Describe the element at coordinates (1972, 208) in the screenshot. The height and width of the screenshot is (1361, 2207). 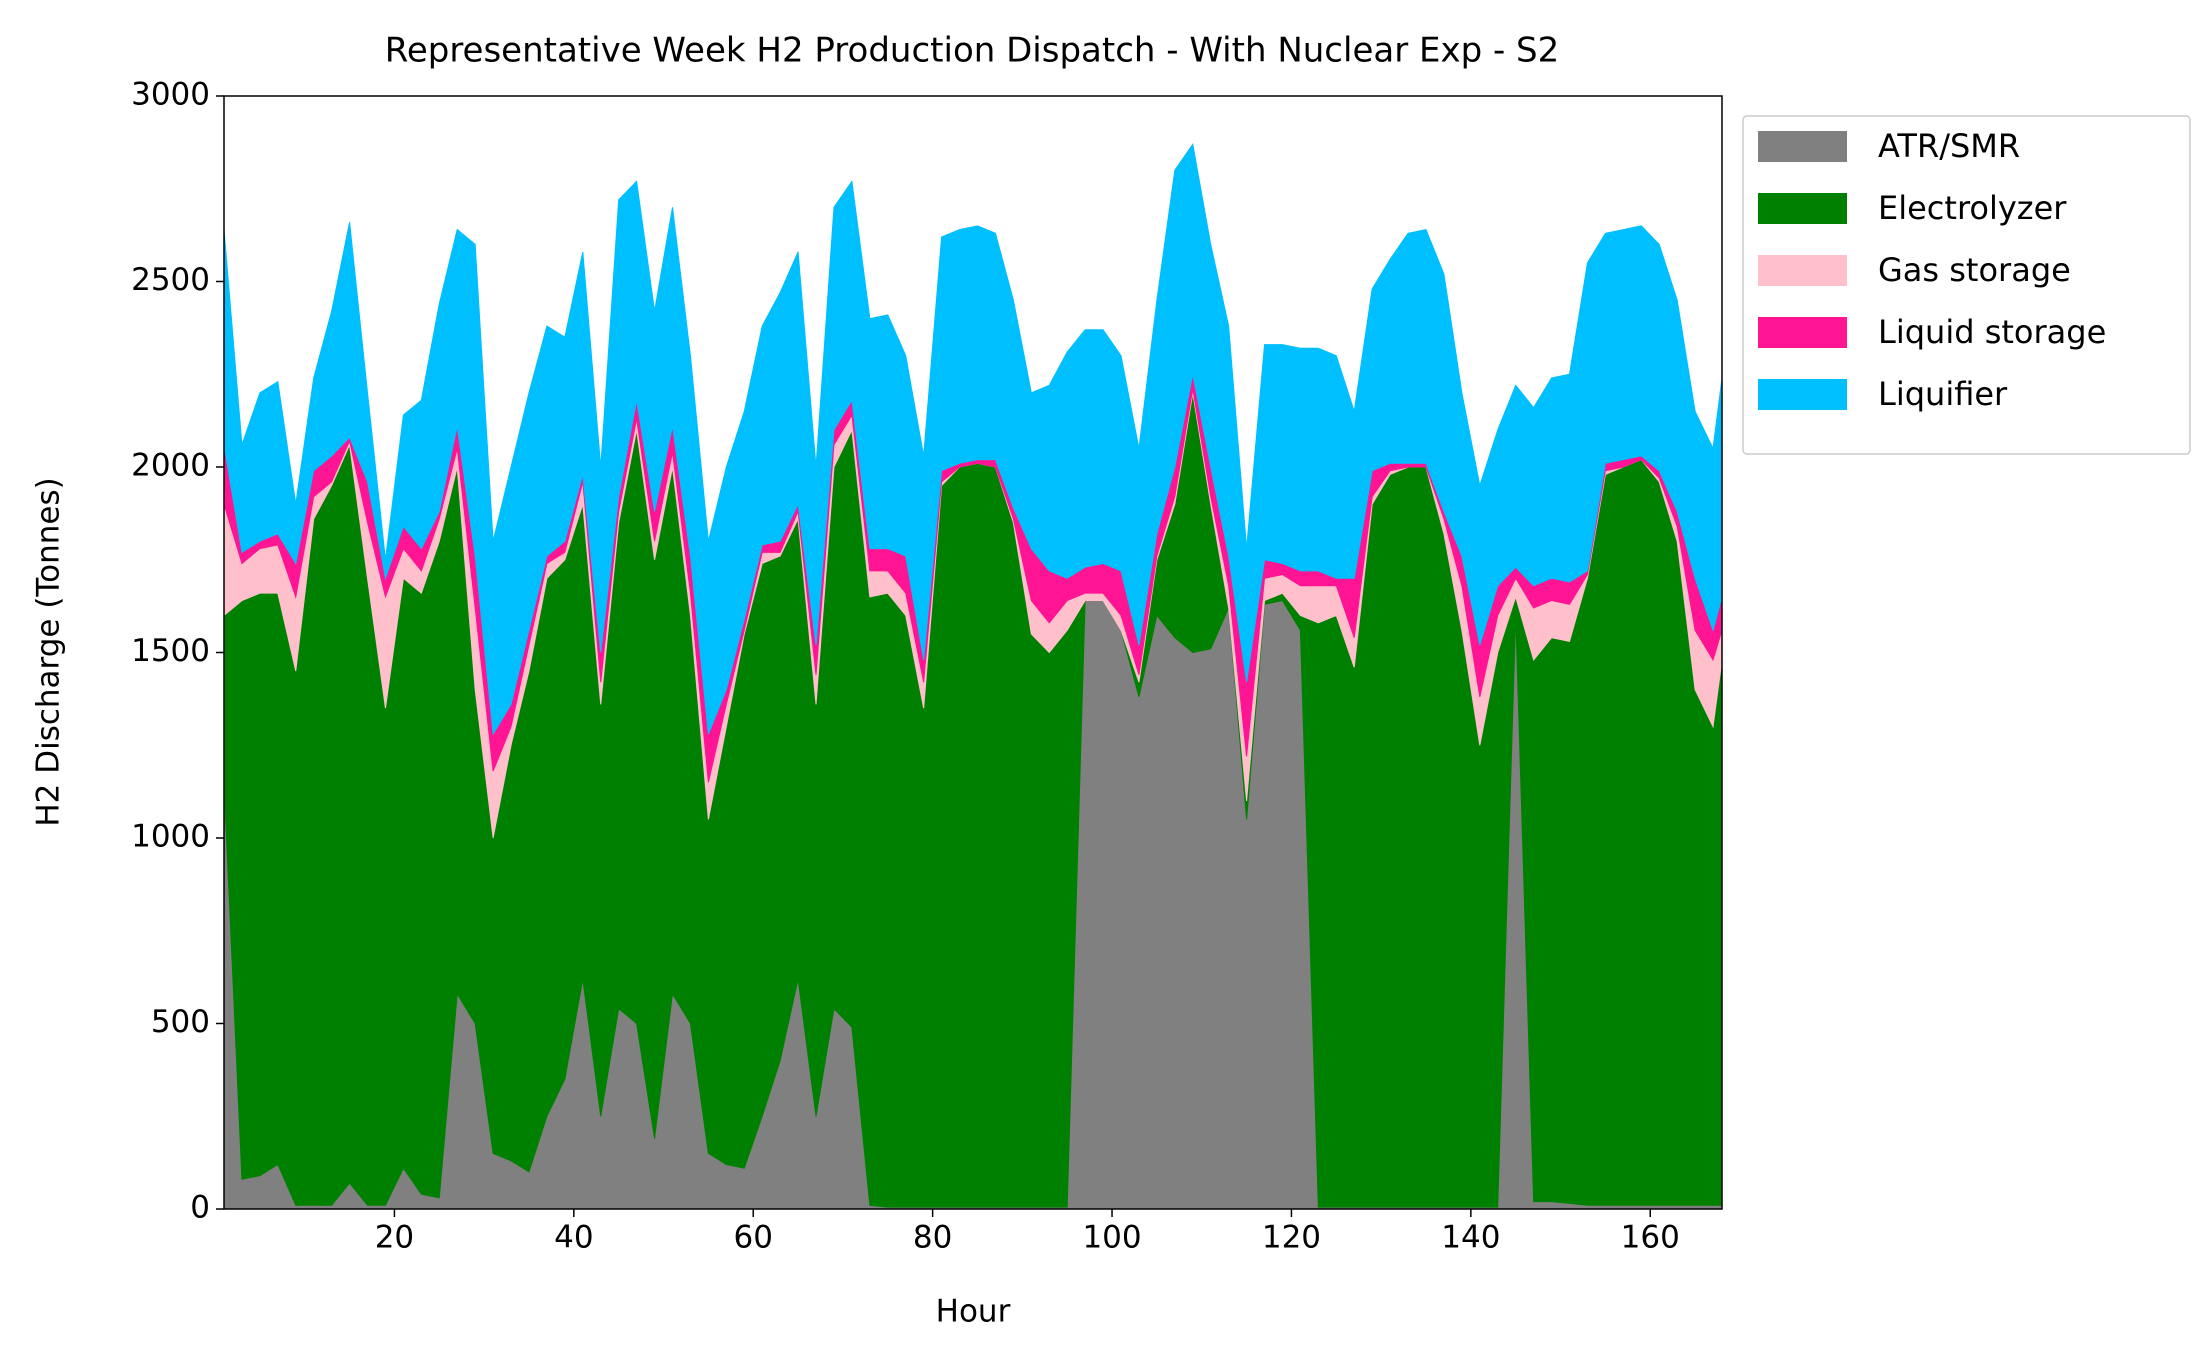
I see `legend-label: Electrolyzer` at that location.